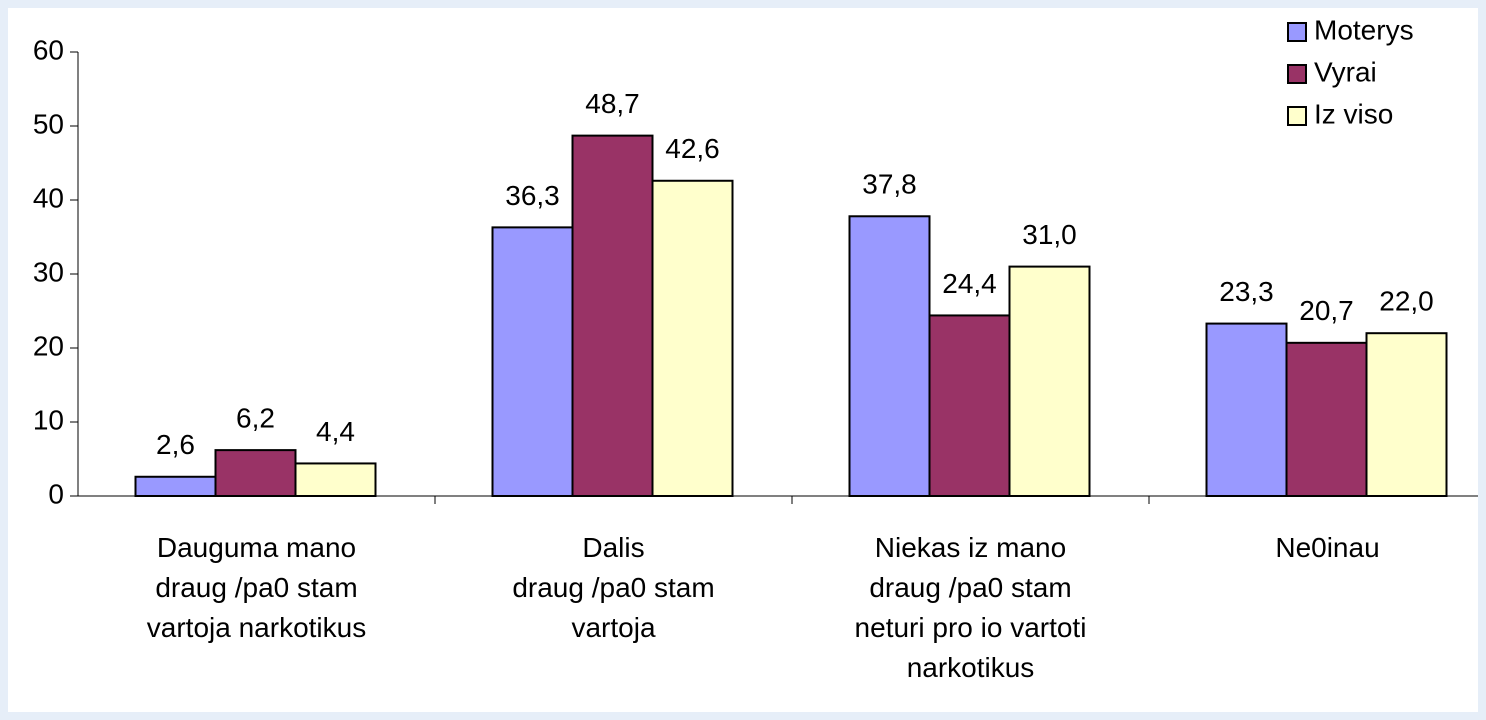  What do you see at coordinates (48, 345) in the screenshot?
I see `y-tick-label: 20` at bounding box center [48, 345].